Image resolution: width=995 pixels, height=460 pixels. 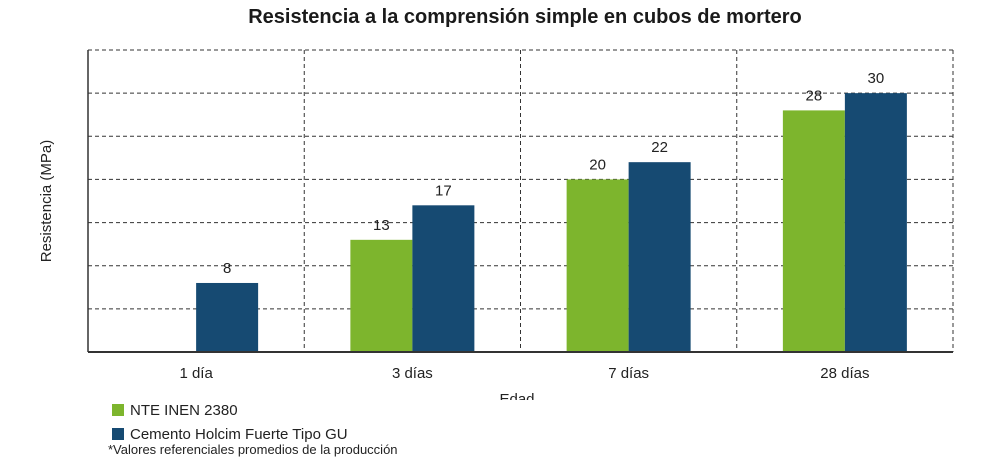 I want to click on legend-swatch-nte-inen, so click(x=118, y=410).